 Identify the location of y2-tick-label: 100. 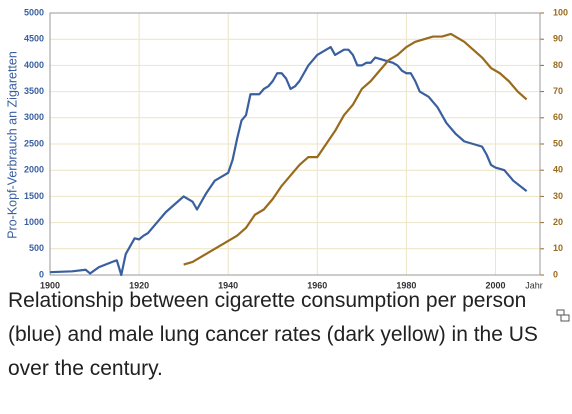
(560, 12).